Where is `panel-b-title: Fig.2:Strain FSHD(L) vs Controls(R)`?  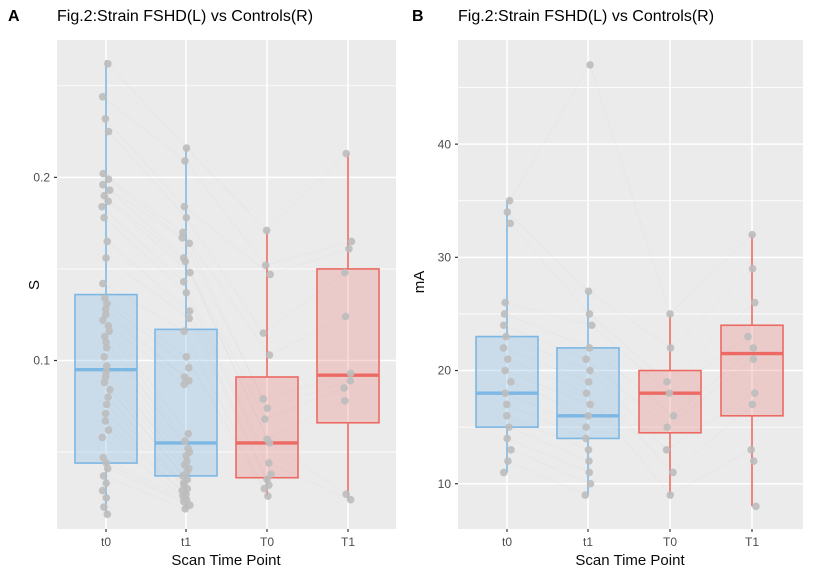 panel-b-title: Fig.2:Strain FSHD(L) vs Controls(R) is located at coordinates (586, 16).